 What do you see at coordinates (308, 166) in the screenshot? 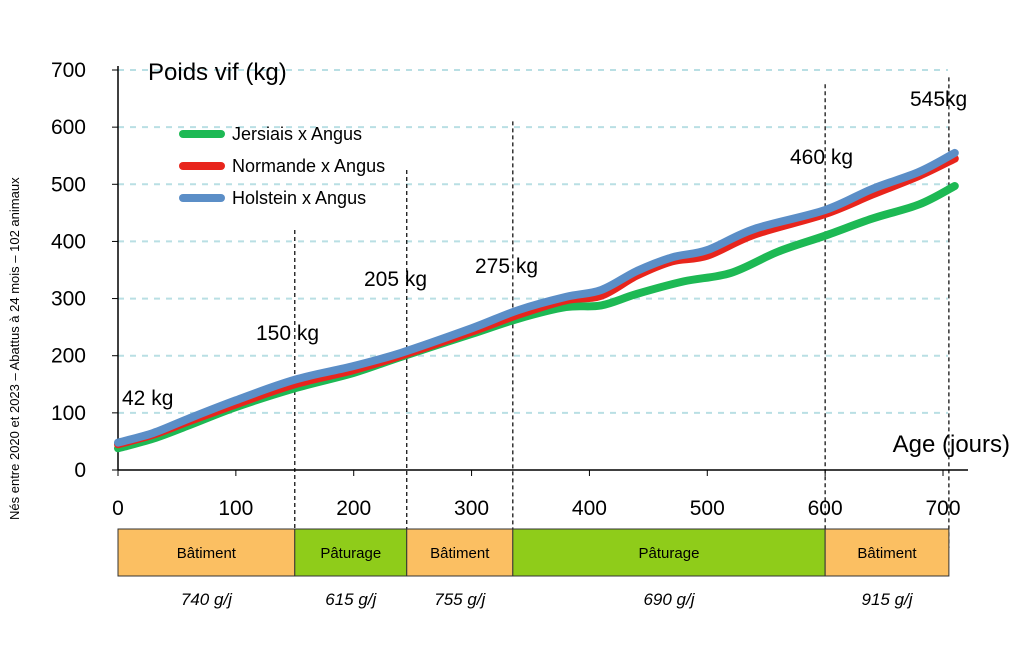
I see `legend-label: Normande x Angus` at bounding box center [308, 166].